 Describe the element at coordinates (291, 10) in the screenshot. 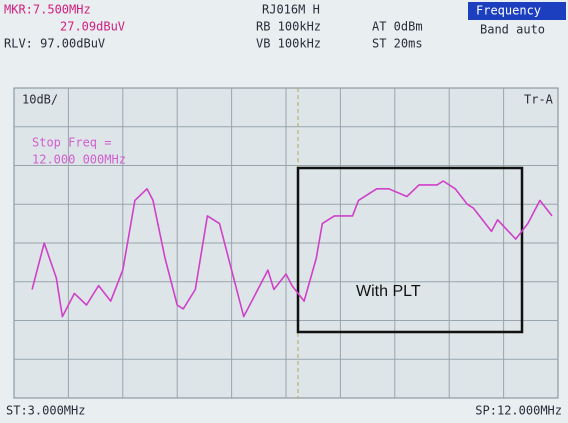

I see `model: RJ016M H` at that location.